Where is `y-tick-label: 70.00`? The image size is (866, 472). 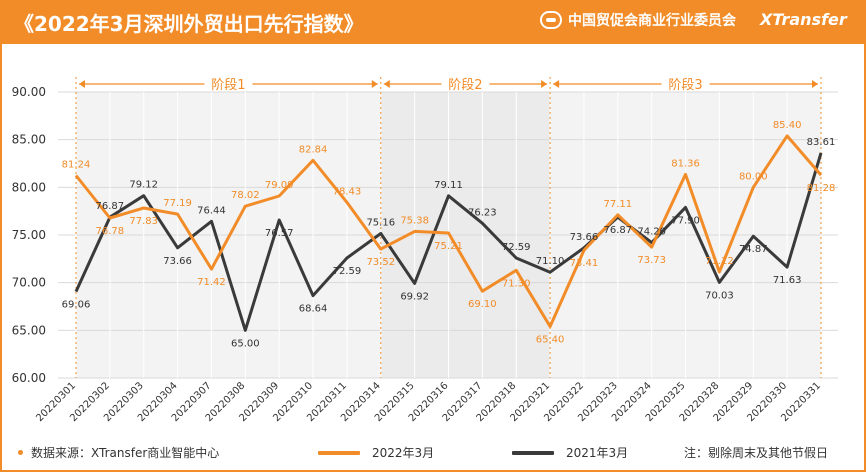 y-tick-label: 70.00 is located at coordinates (29, 283).